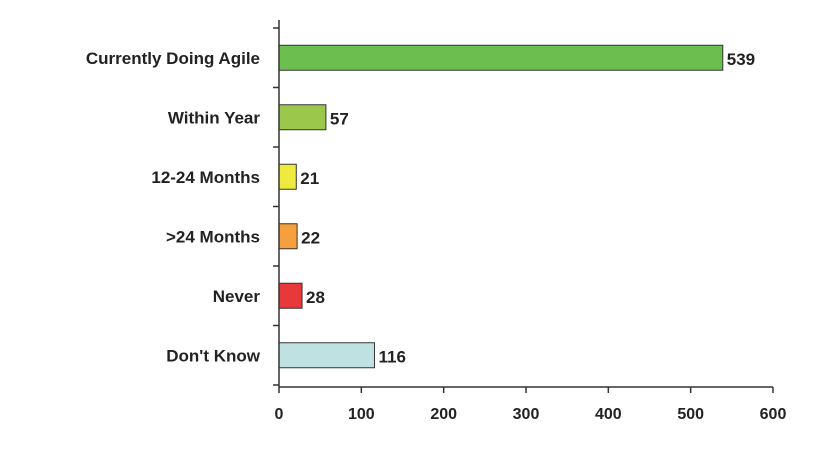 The width and height of the screenshot is (833, 451). I want to click on value-label-1: 539, so click(741, 59).